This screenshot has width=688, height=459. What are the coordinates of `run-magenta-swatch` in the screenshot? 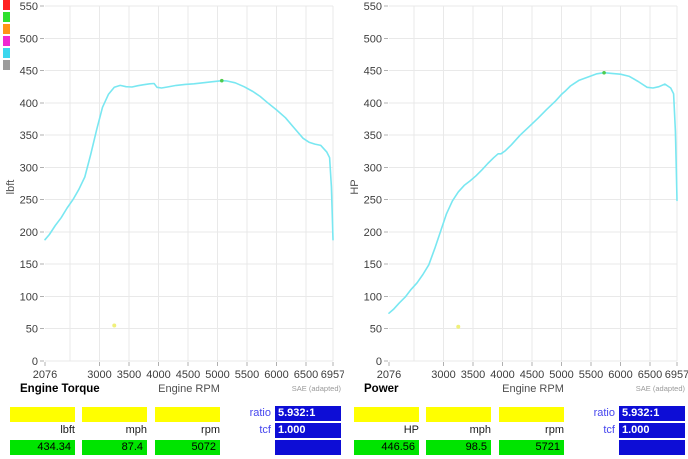 It's located at (6, 41).